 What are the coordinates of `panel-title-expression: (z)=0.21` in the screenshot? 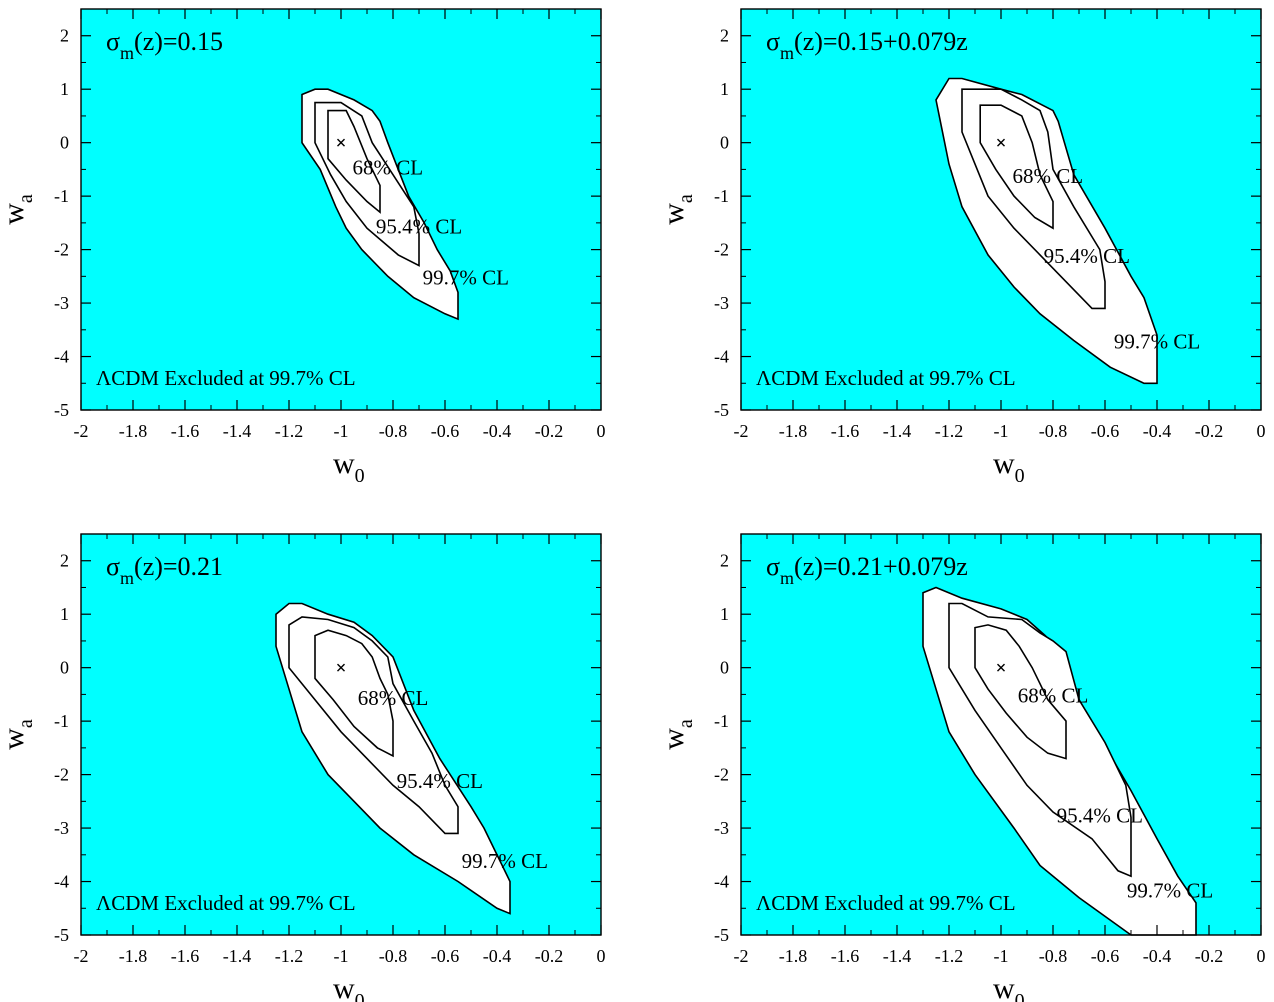 It's located at (178, 566).